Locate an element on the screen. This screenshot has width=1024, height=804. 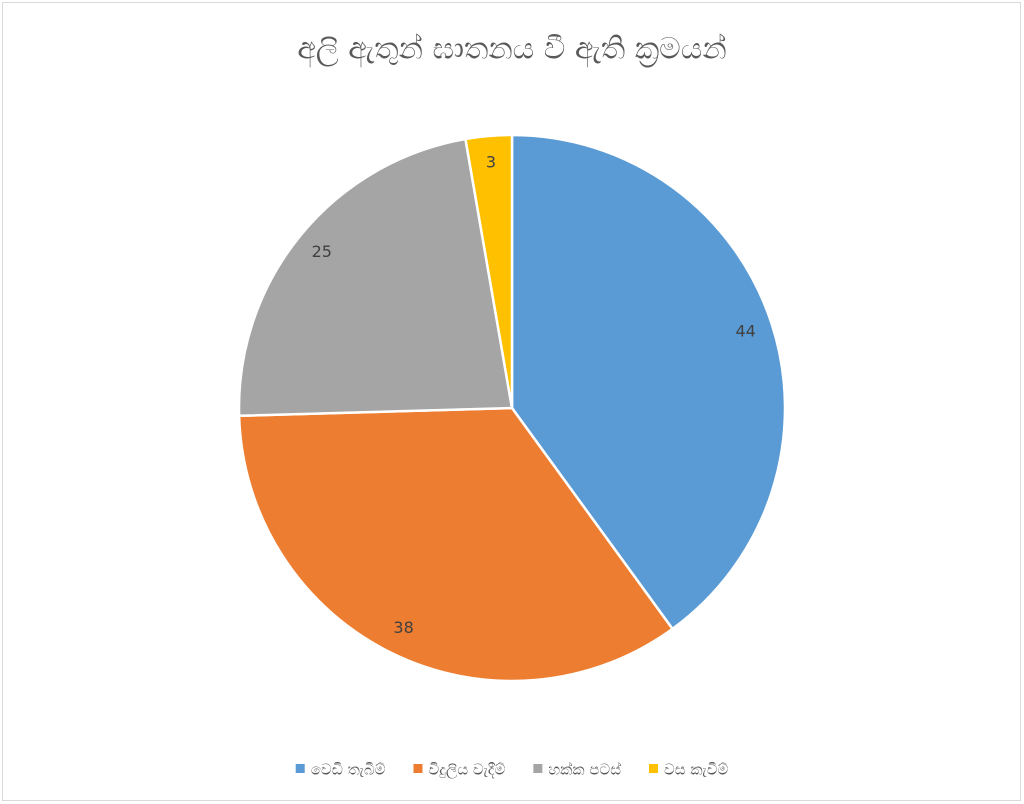
data-label: 44 is located at coordinates (745, 331).